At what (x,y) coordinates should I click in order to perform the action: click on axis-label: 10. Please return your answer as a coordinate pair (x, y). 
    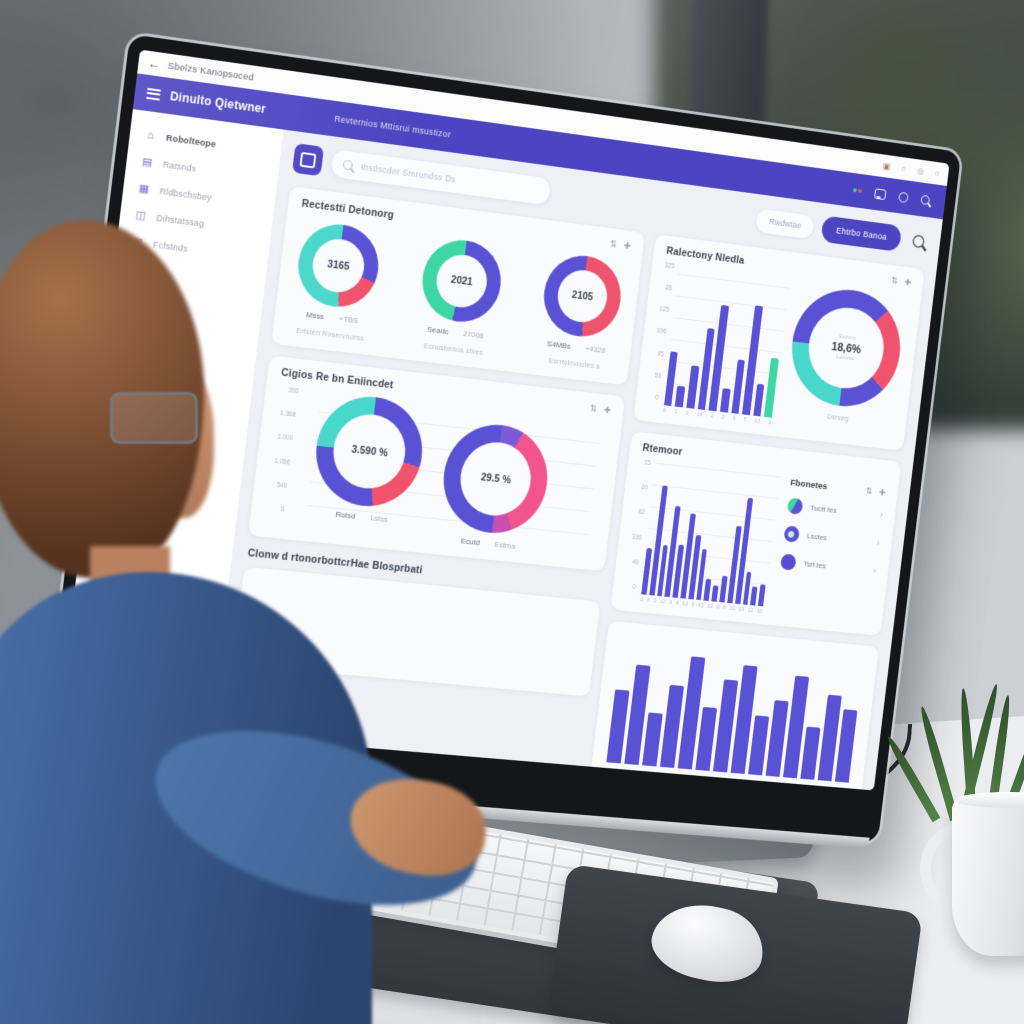
    Looking at the image, I should click on (644, 488).